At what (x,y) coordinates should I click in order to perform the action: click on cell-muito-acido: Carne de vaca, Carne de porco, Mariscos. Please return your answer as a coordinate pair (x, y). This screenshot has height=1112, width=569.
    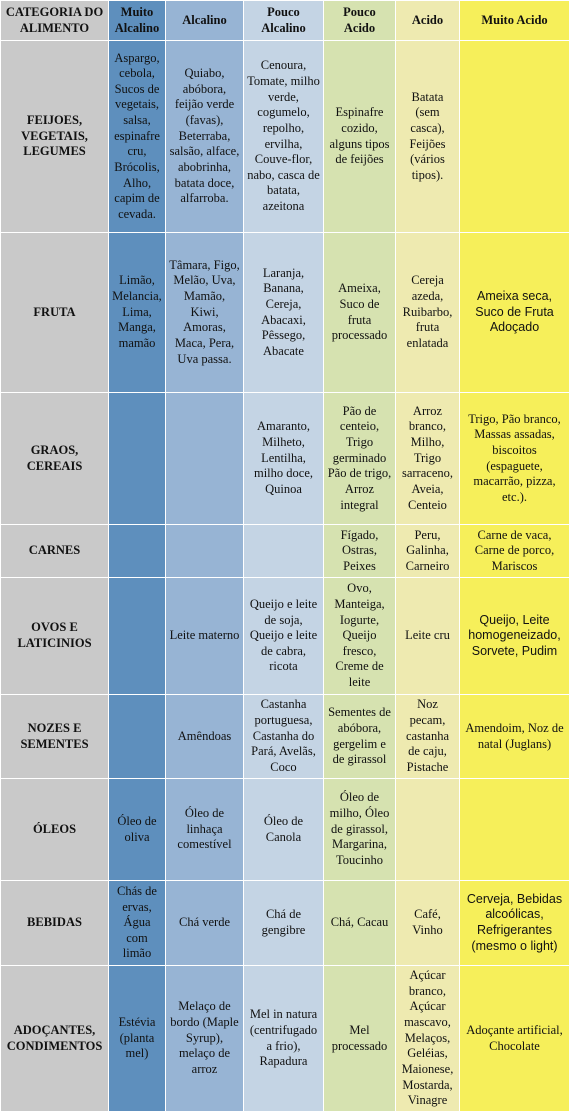
    Looking at the image, I should click on (514, 551).